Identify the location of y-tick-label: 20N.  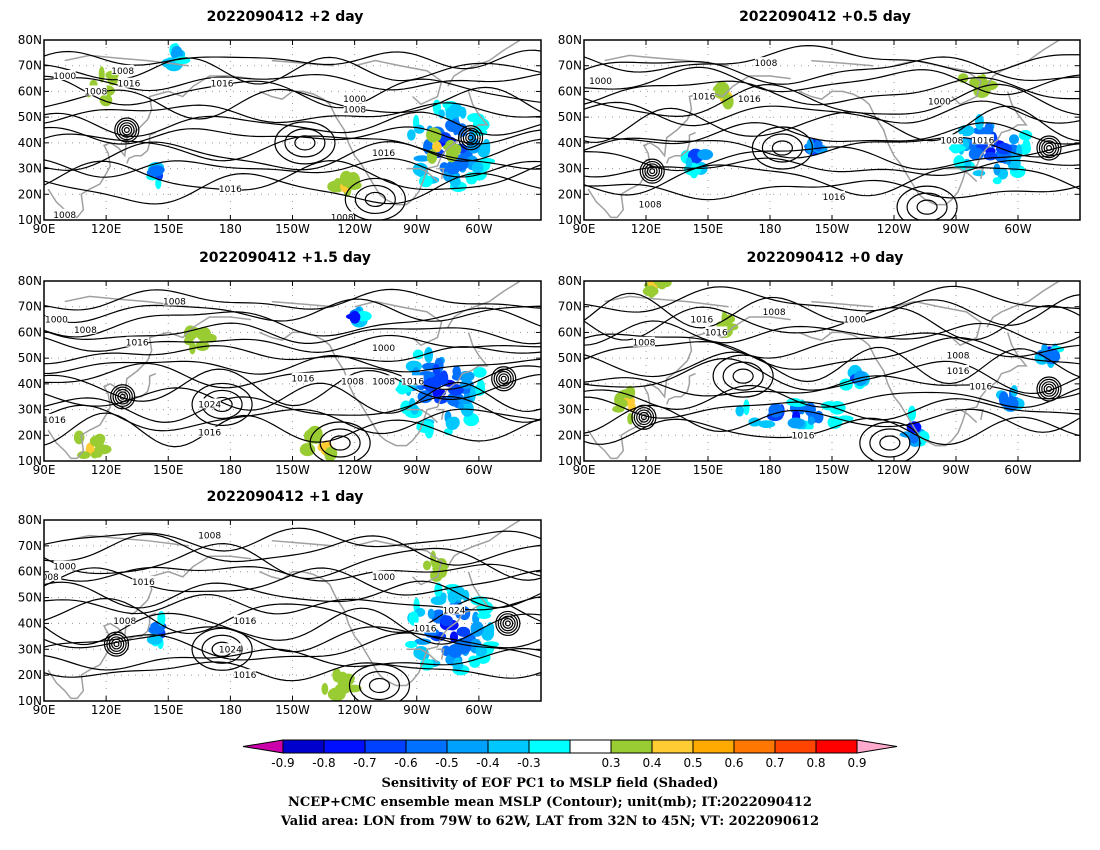
(30, 435).